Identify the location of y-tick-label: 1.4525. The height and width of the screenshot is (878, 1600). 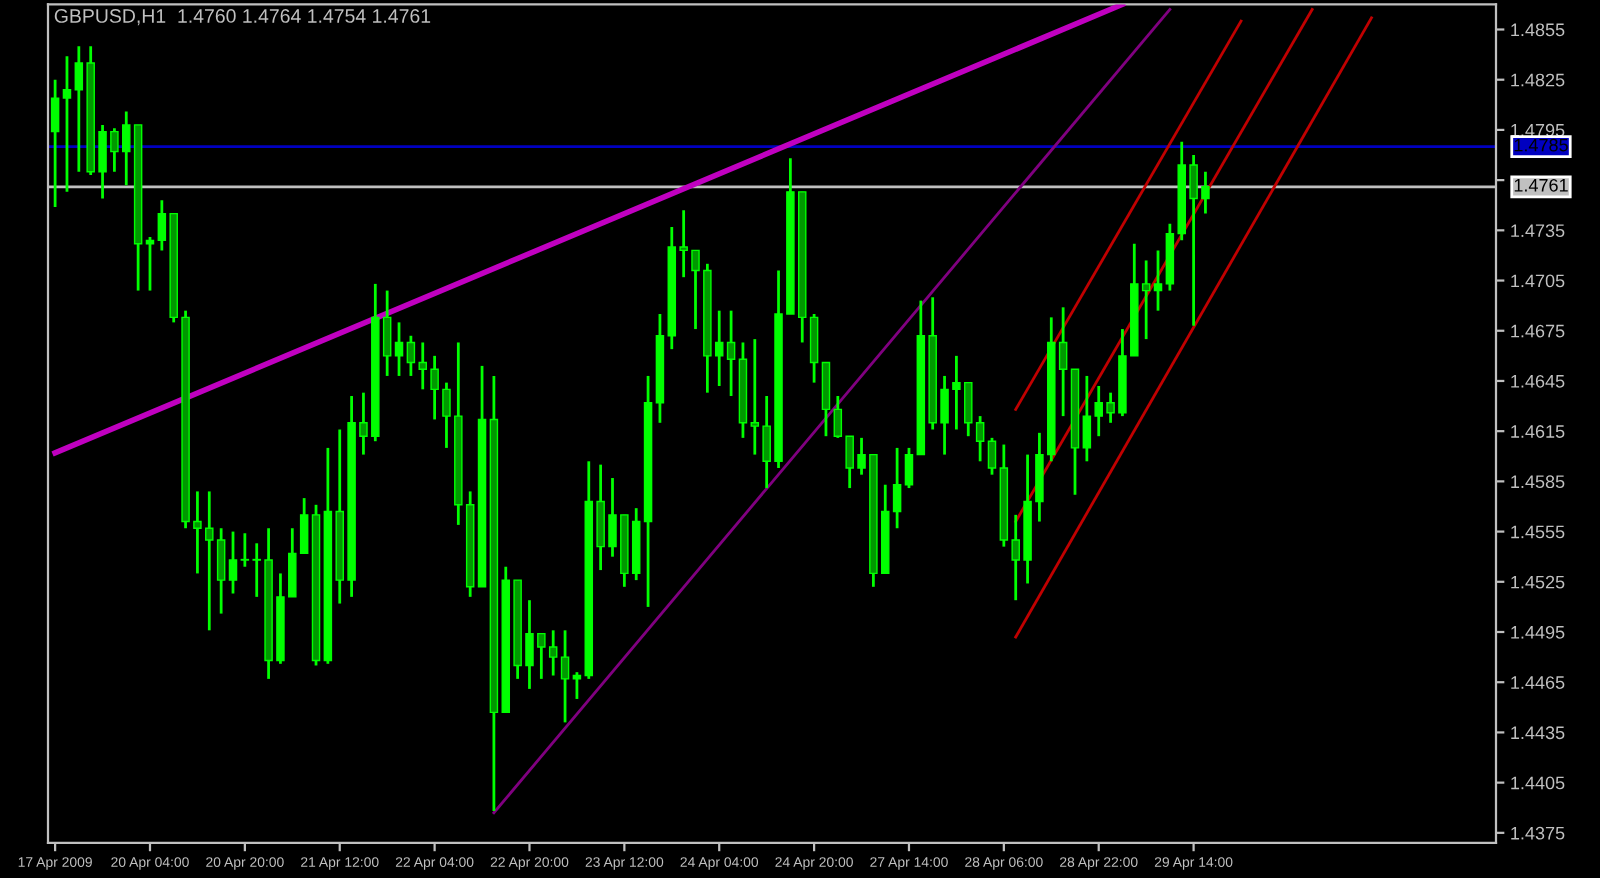
(1538, 582).